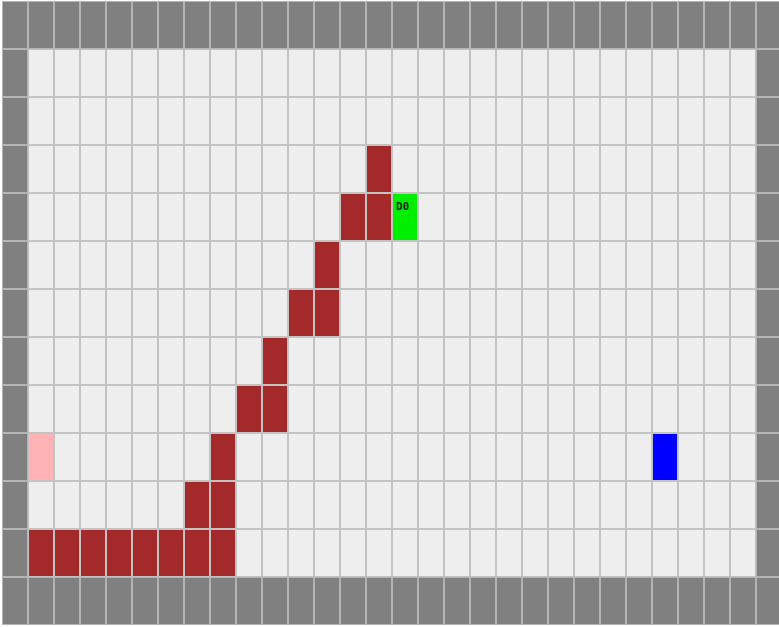 The image size is (779, 627). I want to click on agent-label: D0, so click(403, 206).